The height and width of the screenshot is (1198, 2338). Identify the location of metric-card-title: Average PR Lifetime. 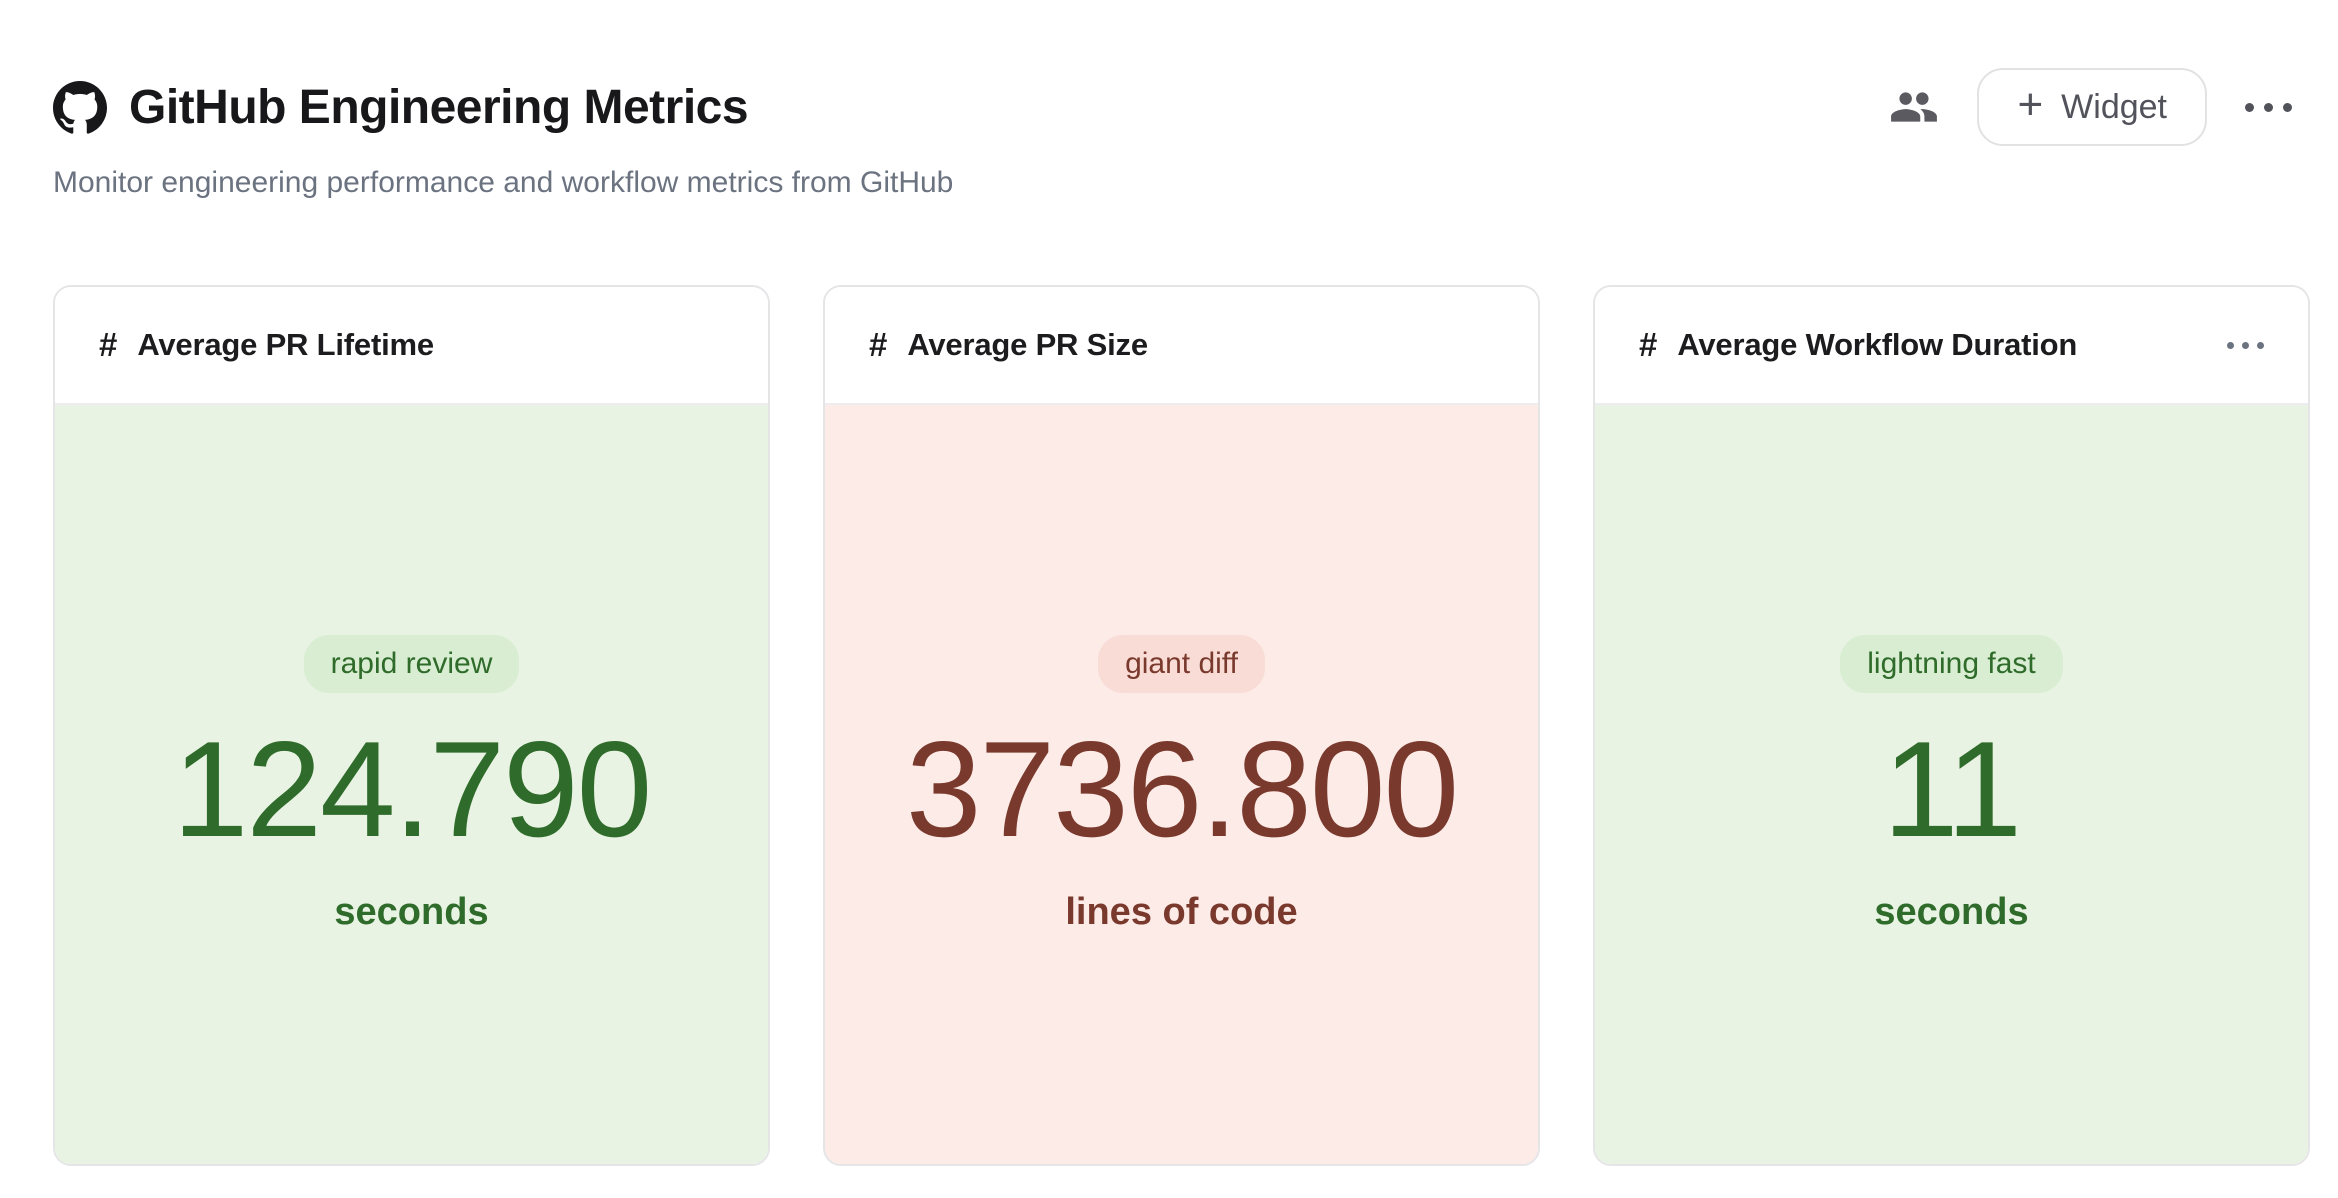
(285, 344).